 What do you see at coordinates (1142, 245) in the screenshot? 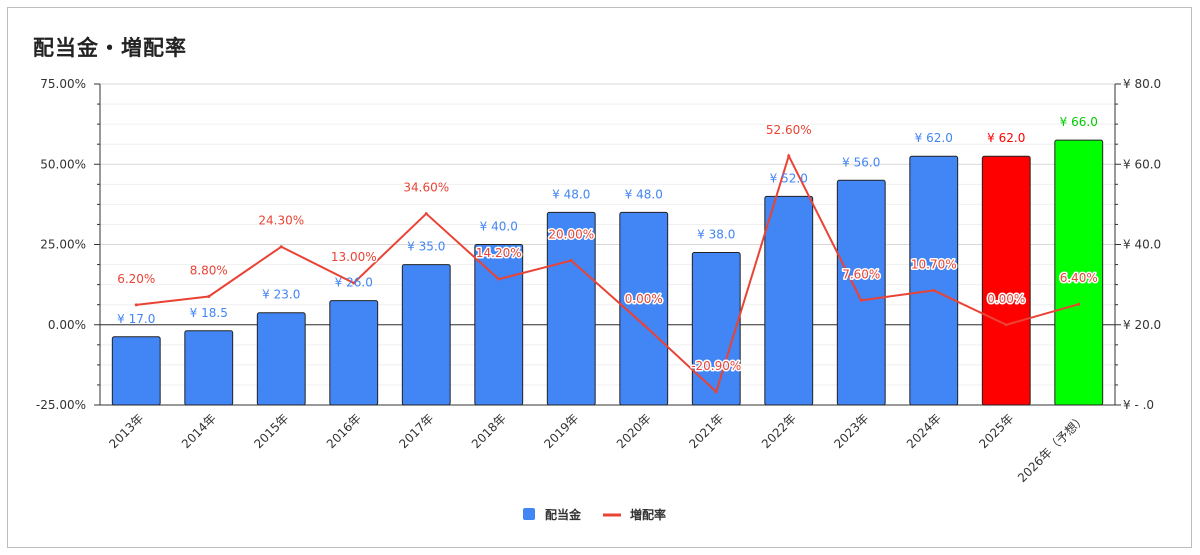
I see `y-right-tick-label: ¥ 40.0` at bounding box center [1142, 245].